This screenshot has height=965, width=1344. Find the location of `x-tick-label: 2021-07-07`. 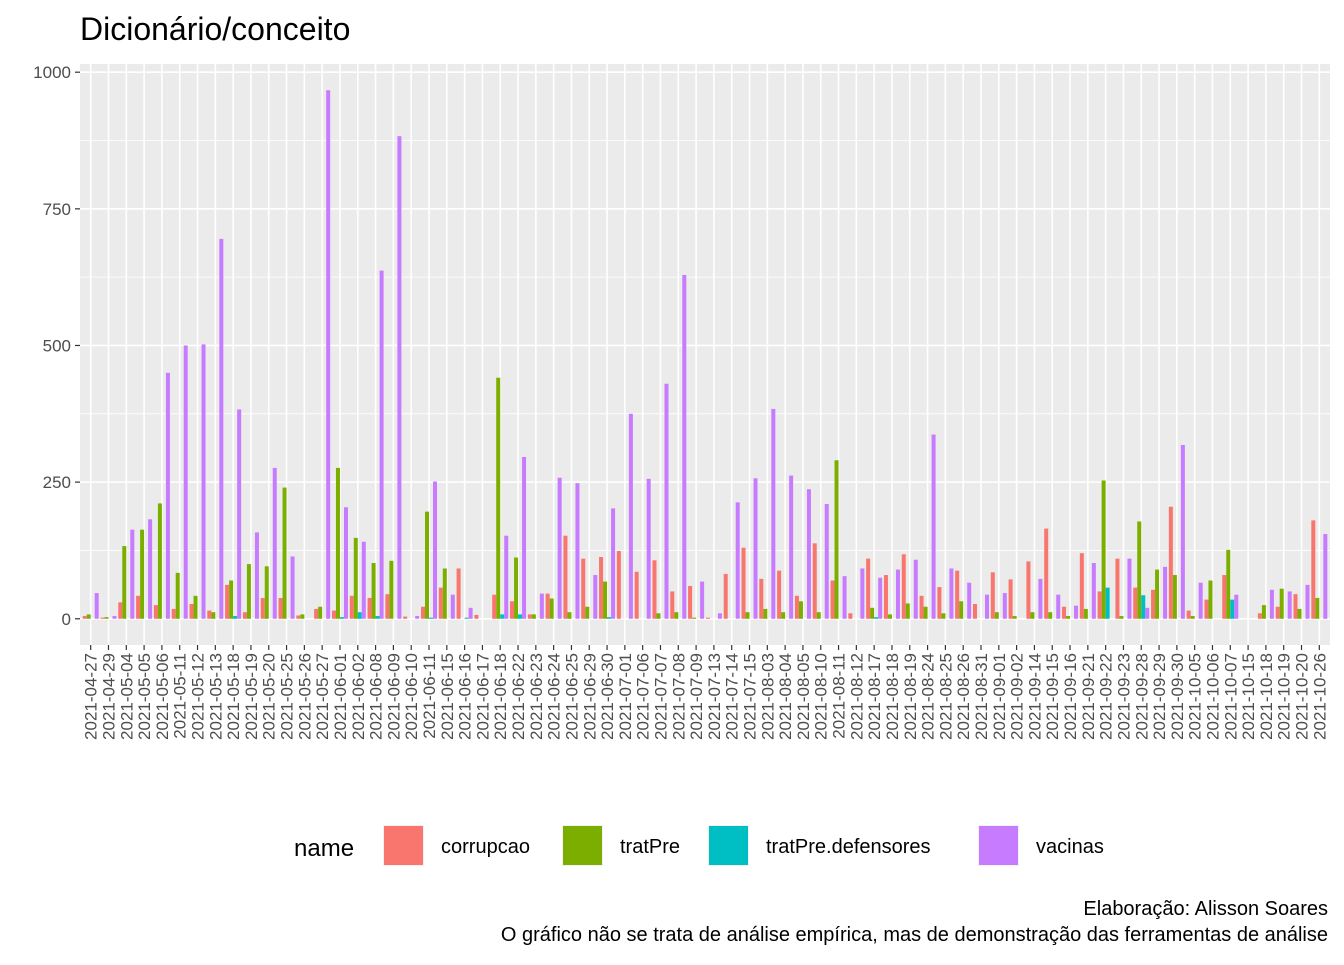

x-tick-label: 2021-07-07 is located at coordinates (660, 696).